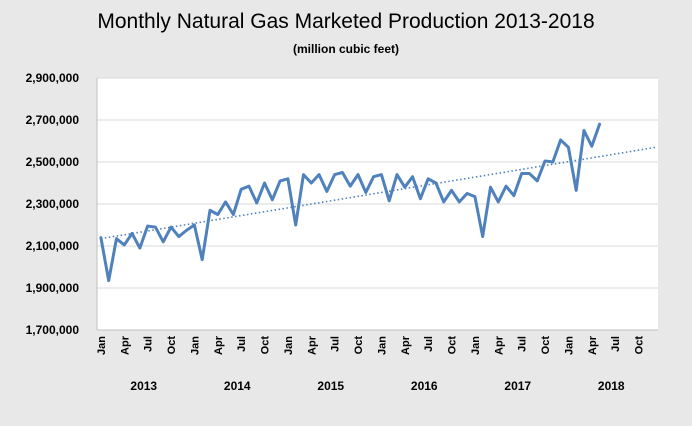 The image size is (692, 426). I want to click on year-label: 2016, so click(424, 386).